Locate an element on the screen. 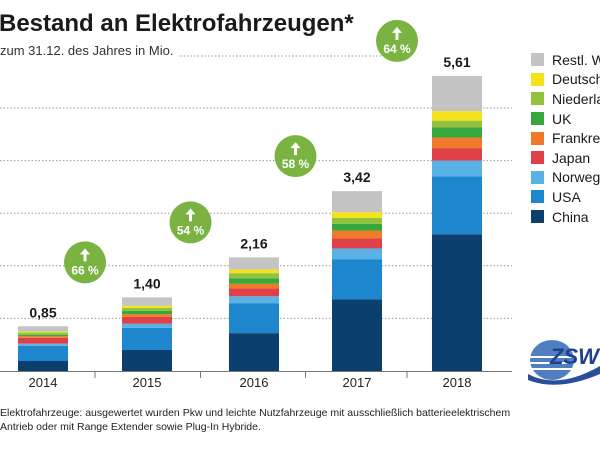 This screenshot has height=450, width=600. growth-label: 58 % is located at coordinates (296, 164).